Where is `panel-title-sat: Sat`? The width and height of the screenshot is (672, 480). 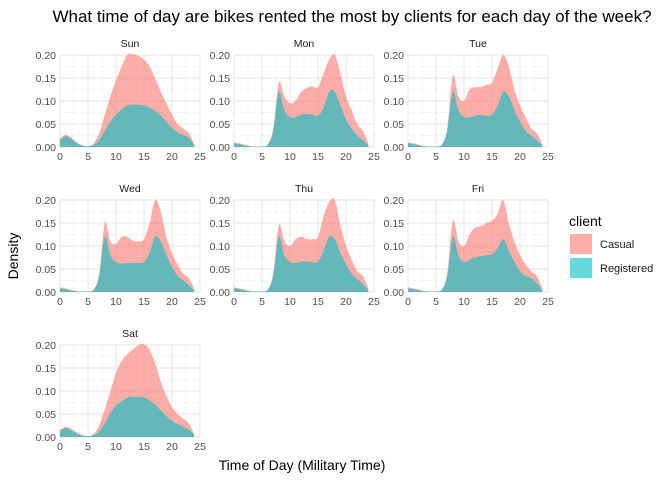 panel-title-sat: Sat is located at coordinates (130, 334).